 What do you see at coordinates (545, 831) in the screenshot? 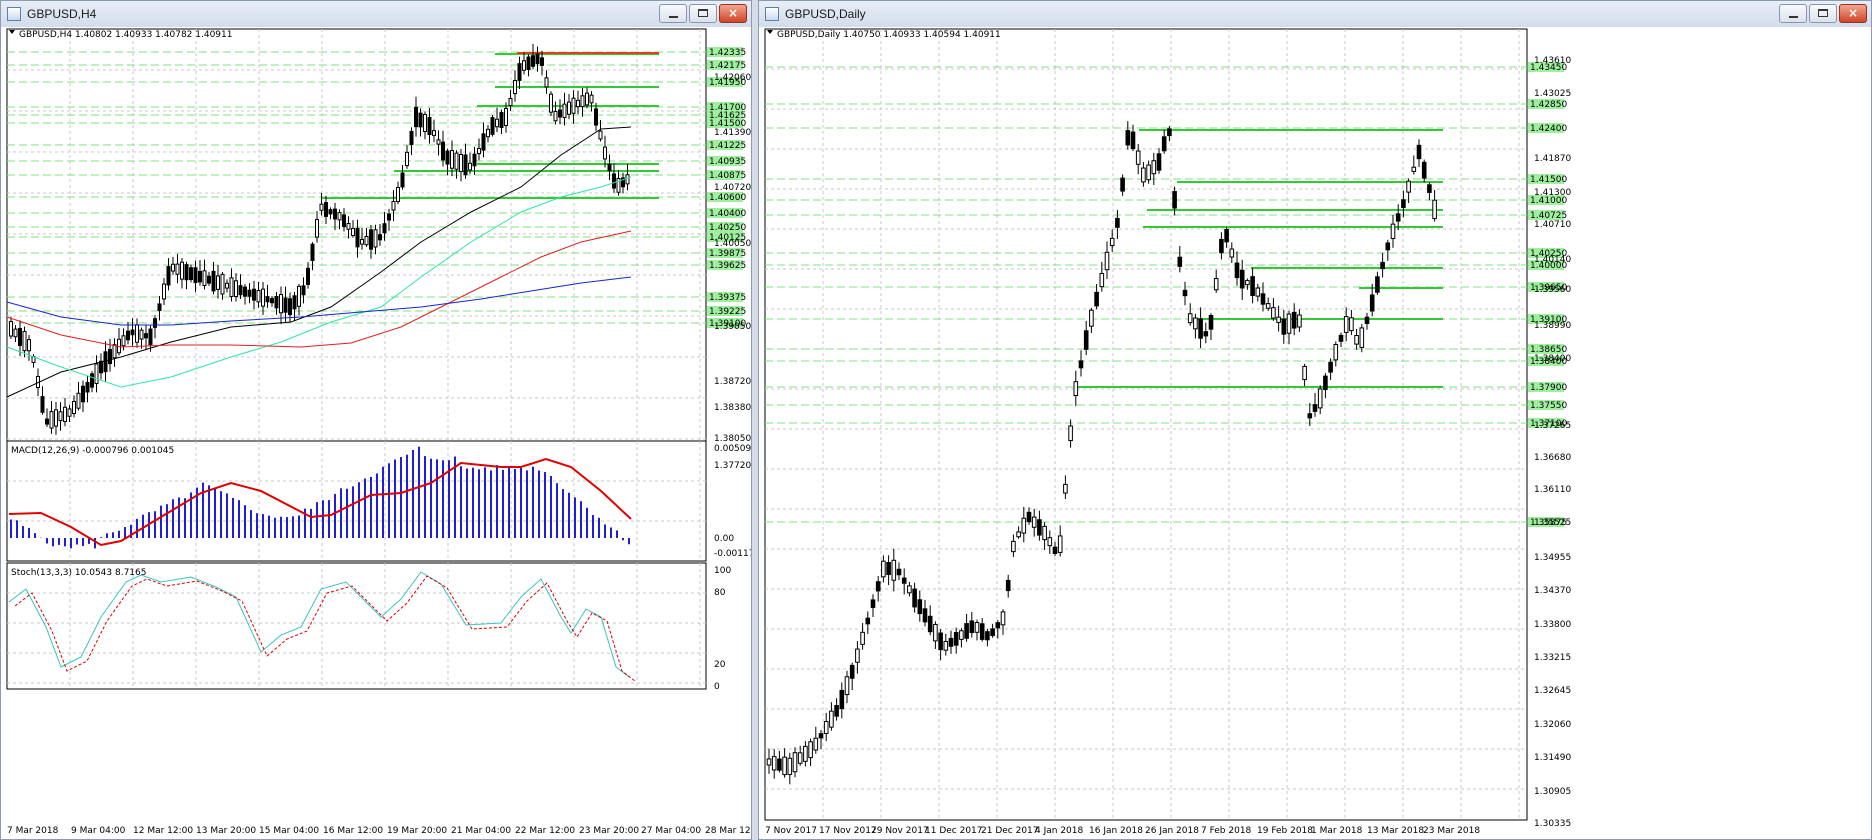
I see `time-axis-label: 22 Mar 12:00` at bounding box center [545, 831].